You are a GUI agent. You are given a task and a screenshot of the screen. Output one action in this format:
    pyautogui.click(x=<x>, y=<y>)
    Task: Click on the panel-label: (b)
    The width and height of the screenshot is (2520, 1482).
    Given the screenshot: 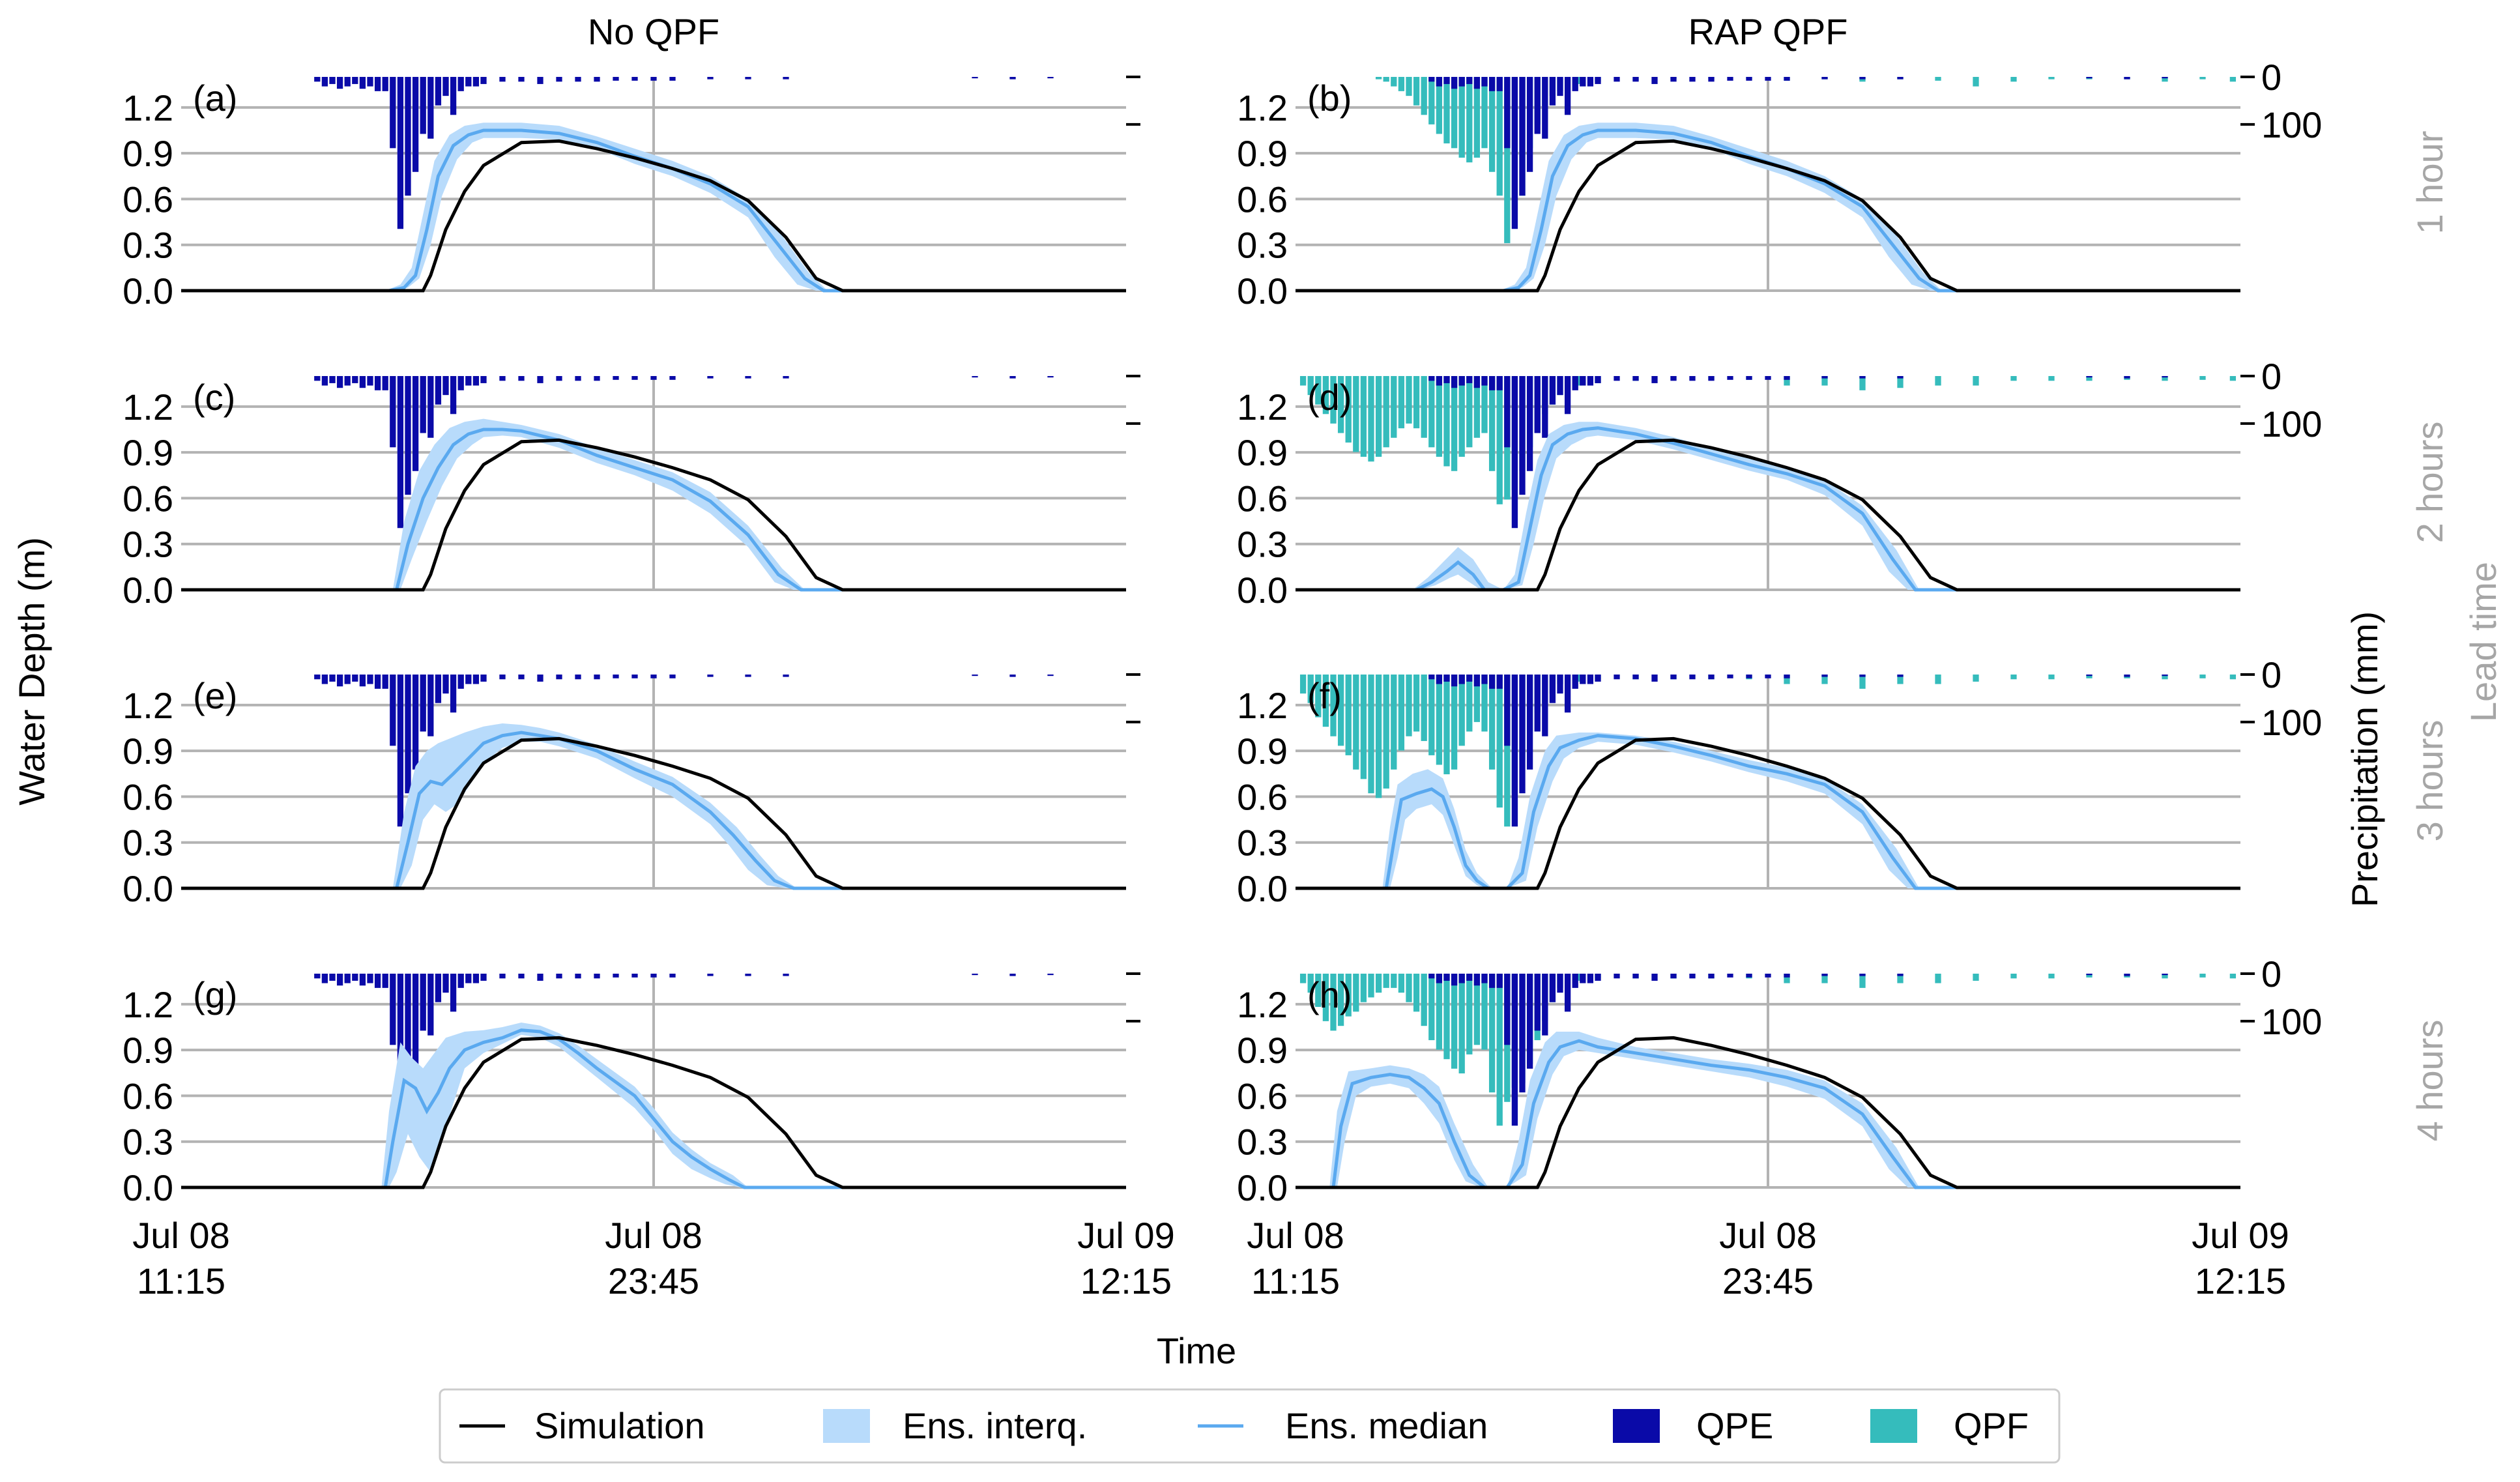 What is the action you would take?
    pyautogui.click(x=1329, y=98)
    